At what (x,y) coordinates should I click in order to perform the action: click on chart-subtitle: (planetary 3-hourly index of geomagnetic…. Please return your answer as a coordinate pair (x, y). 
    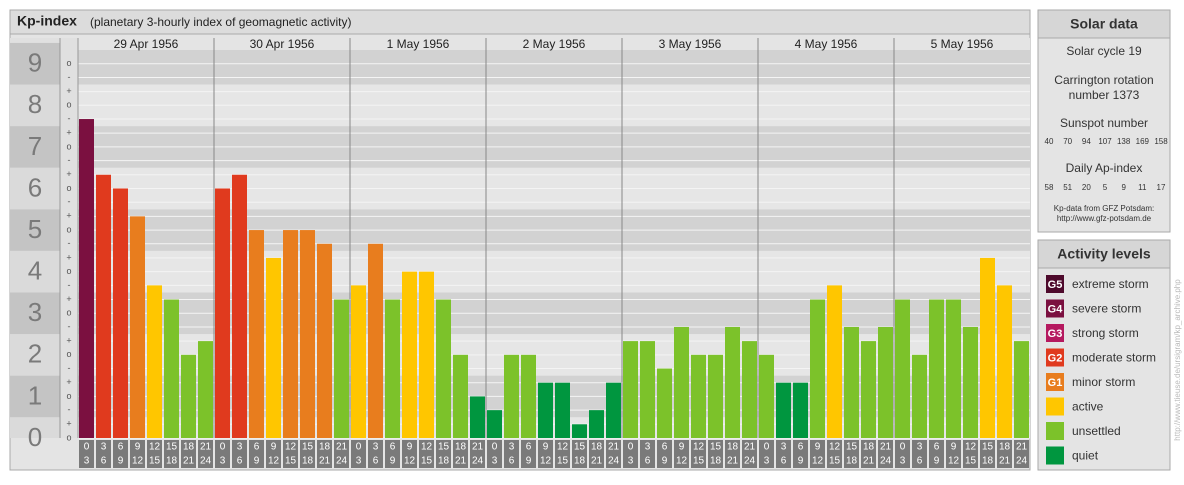
    Looking at the image, I should click on (220, 22).